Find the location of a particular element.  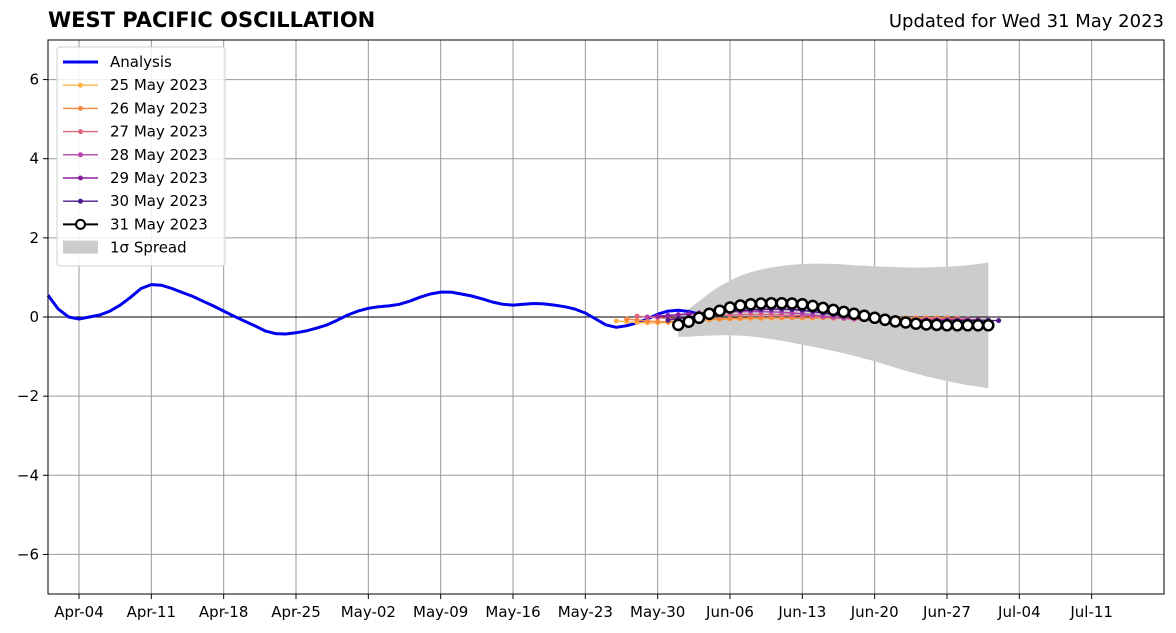

chart-subtitle: Updated for Wed 31 May 2023 is located at coordinates (1026, 21).